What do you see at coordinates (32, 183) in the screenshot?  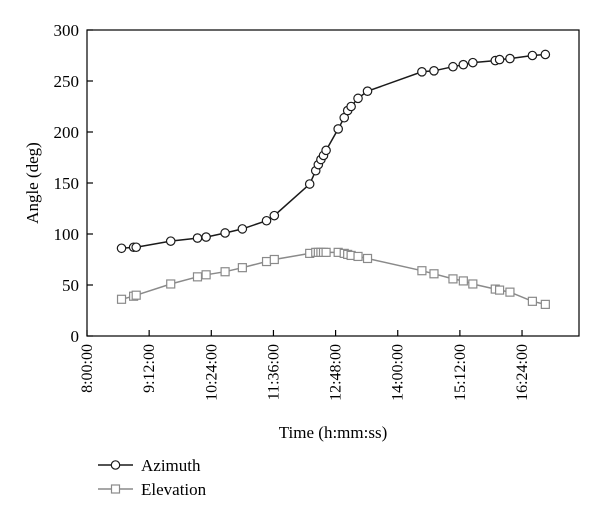 I see `y-axis-label: Angle (deg)` at bounding box center [32, 183].